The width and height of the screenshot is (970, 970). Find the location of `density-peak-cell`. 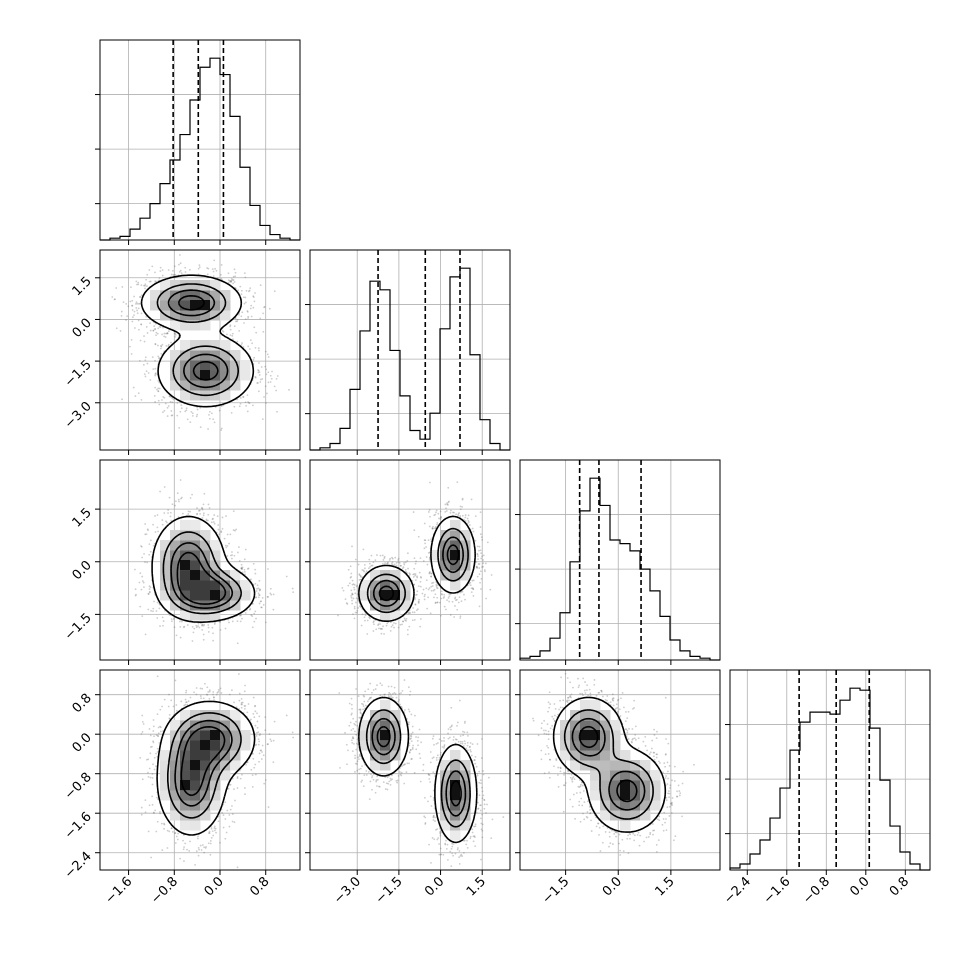

density-peak-cell is located at coordinates (455, 785).